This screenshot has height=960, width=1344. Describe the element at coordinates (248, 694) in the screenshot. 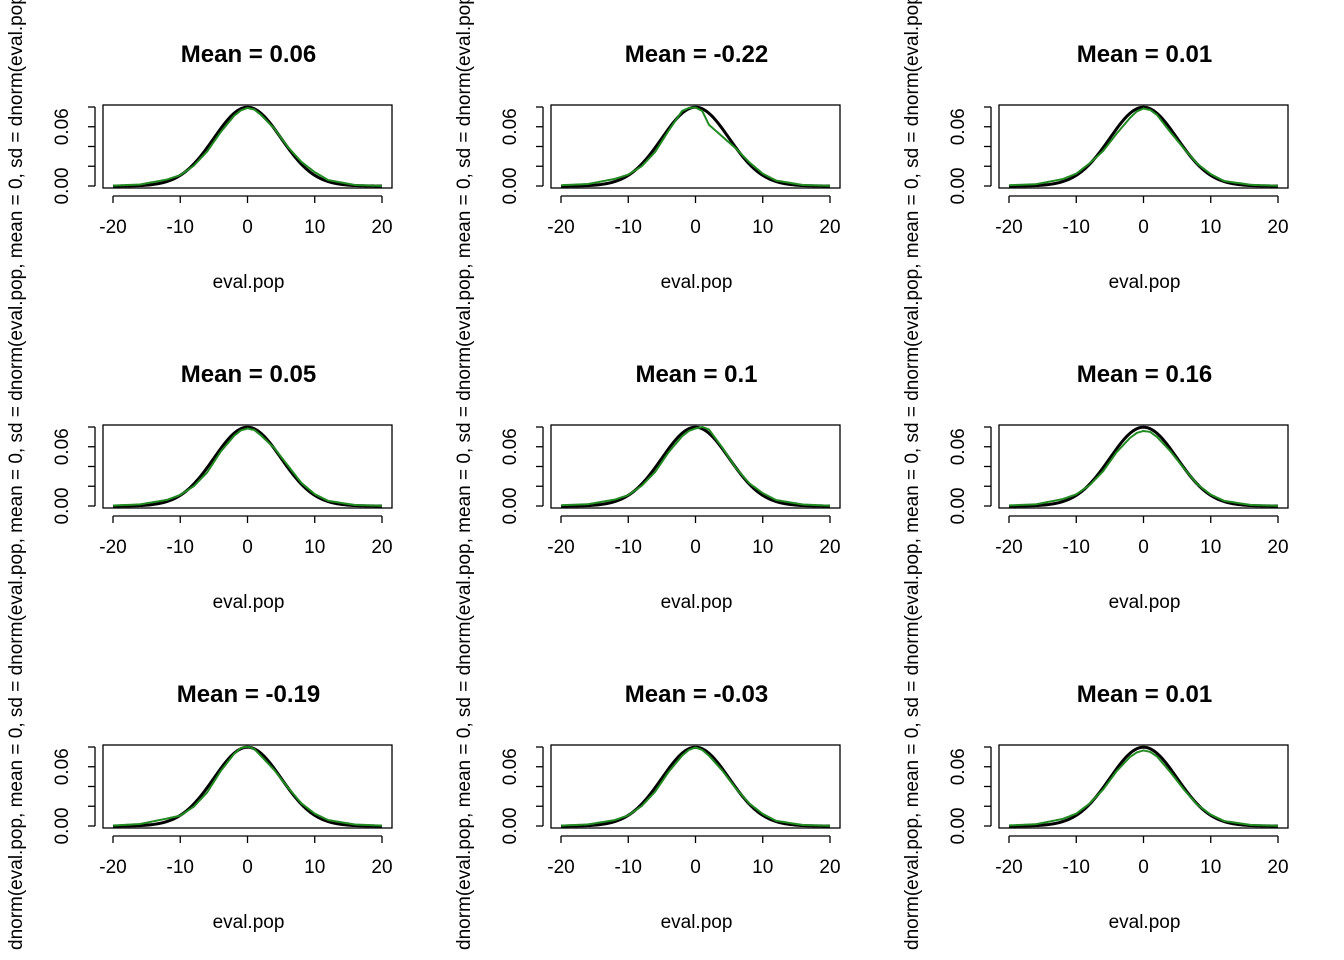

I see `panel-title: Mean = -0.19` at that location.